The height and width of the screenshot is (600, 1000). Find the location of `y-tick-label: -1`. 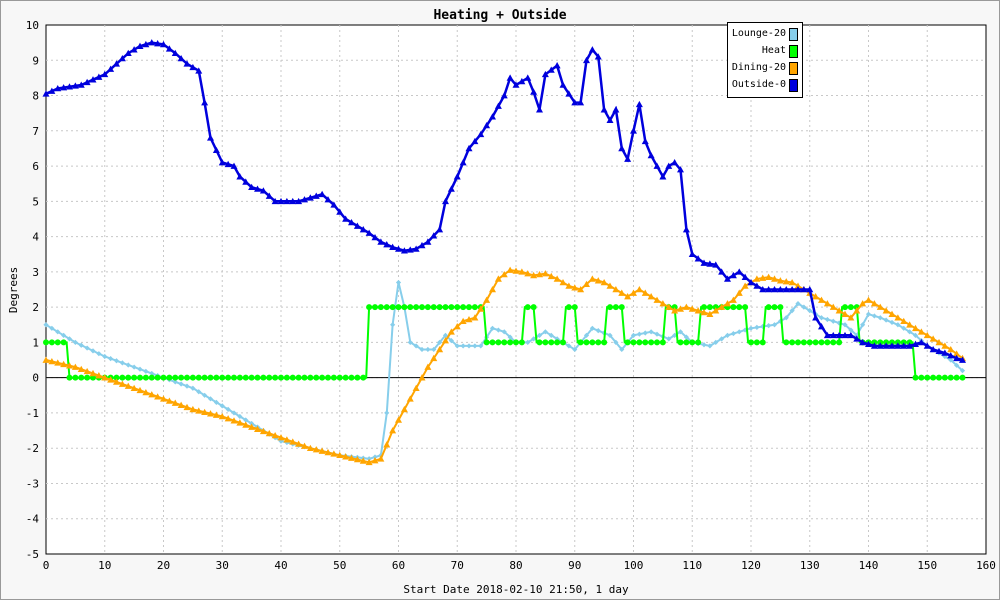

y-tick-label: -1 is located at coordinates (32, 413).